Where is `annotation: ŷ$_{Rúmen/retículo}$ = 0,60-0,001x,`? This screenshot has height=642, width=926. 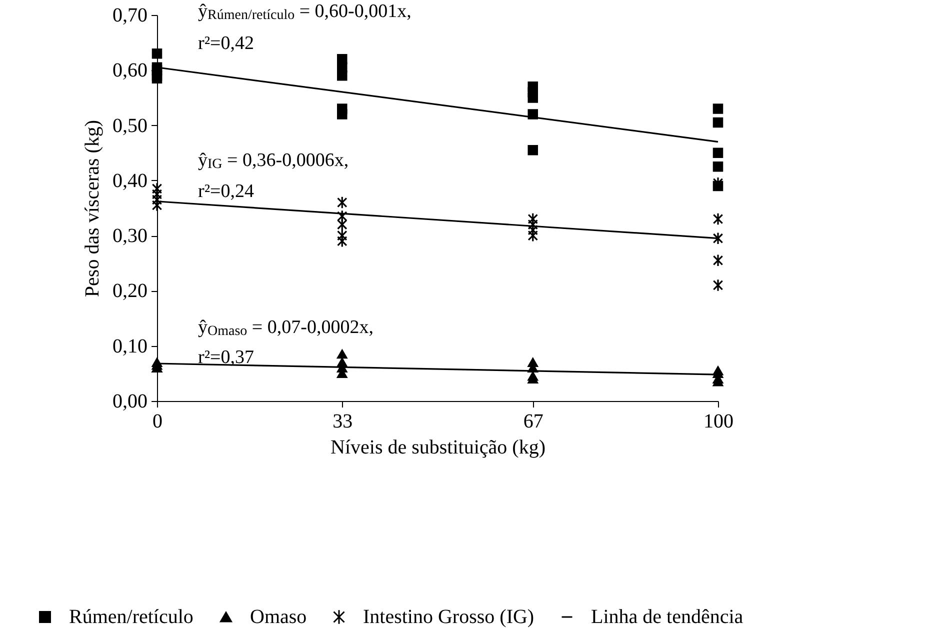 annotation: ŷ$_{Rúmen/retículo}$ = 0,60-0,001x, is located at coordinates (305, 12).